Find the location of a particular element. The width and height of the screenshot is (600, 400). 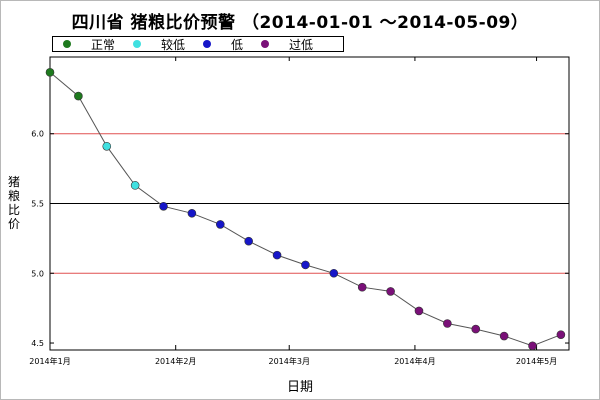

legend-item-too-low: 过低 is located at coordinates (287, 44).